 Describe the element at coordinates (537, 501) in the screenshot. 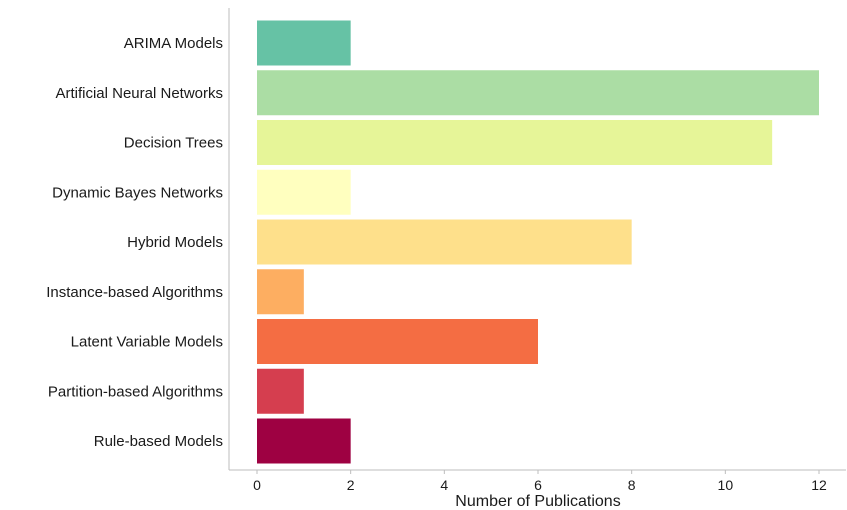

I see `x-axis-title: Number of Publications` at that location.